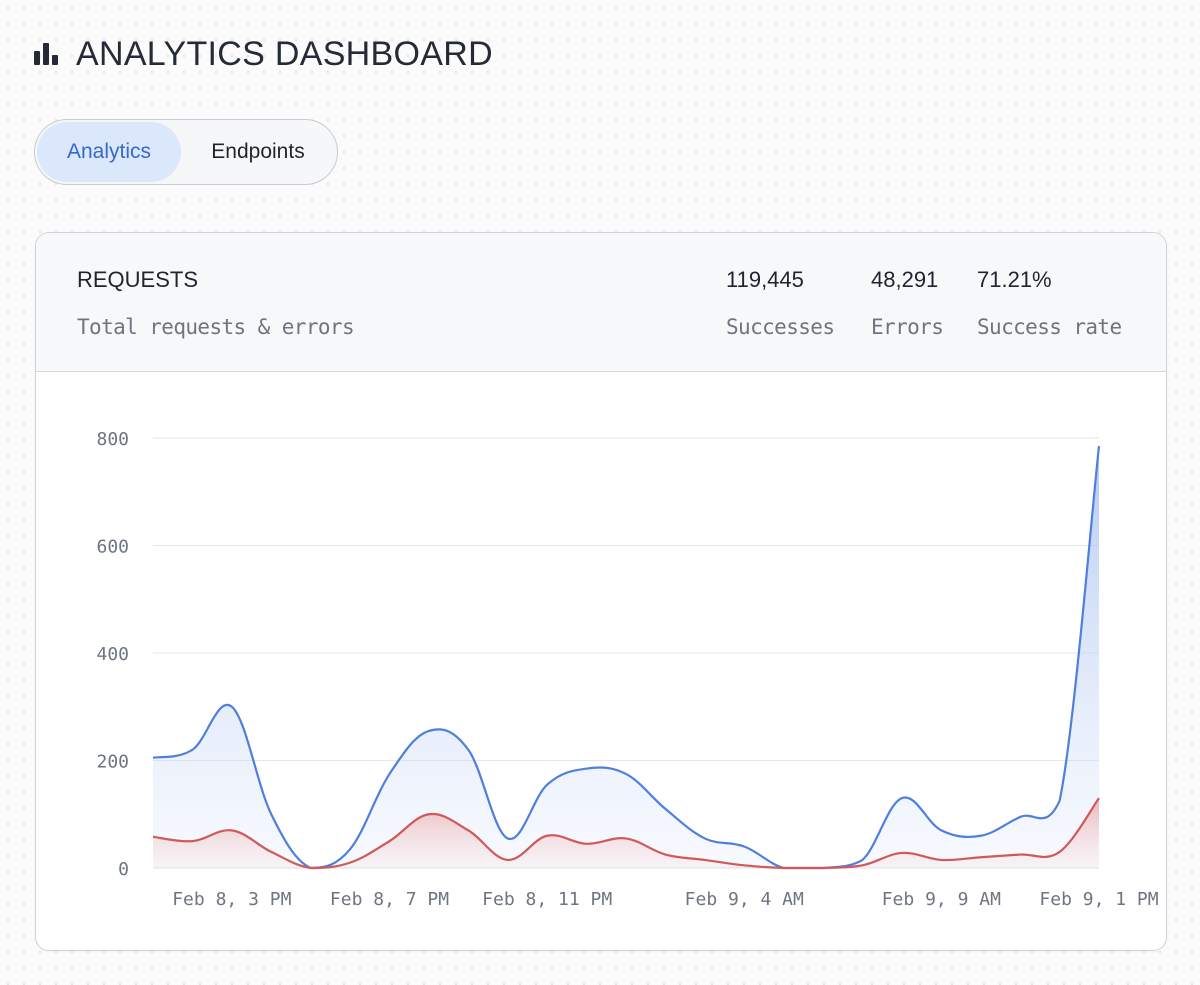 This screenshot has height=985, width=1200. I want to click on tab-switcher: Analytics Endpoints, so click(186, 152).